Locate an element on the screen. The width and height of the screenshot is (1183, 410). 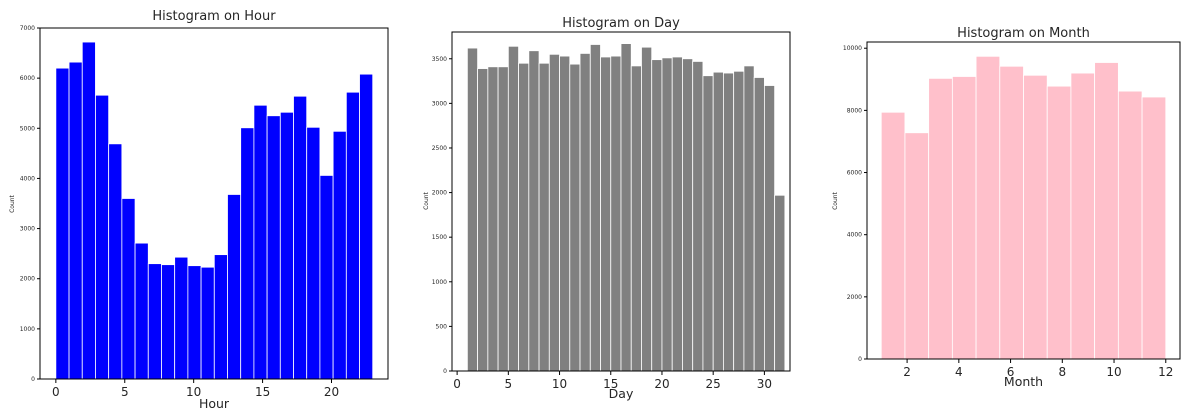
day-y-tick-label: 2500 is located at coordinates (439, 148).